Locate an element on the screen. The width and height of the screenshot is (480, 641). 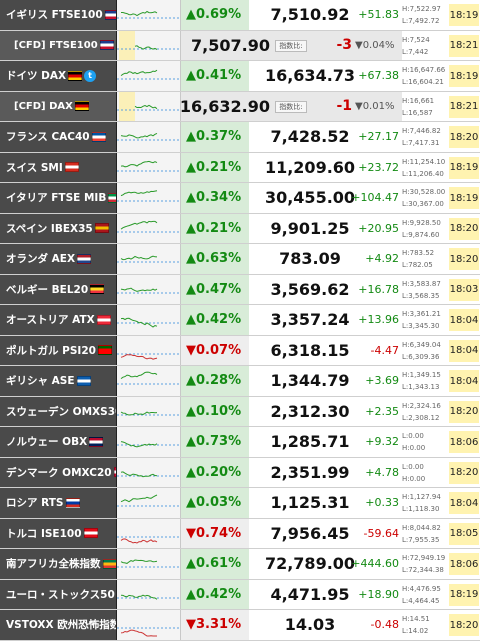
index-name-label: オランダ AEX is located at coordinates (41, 259).